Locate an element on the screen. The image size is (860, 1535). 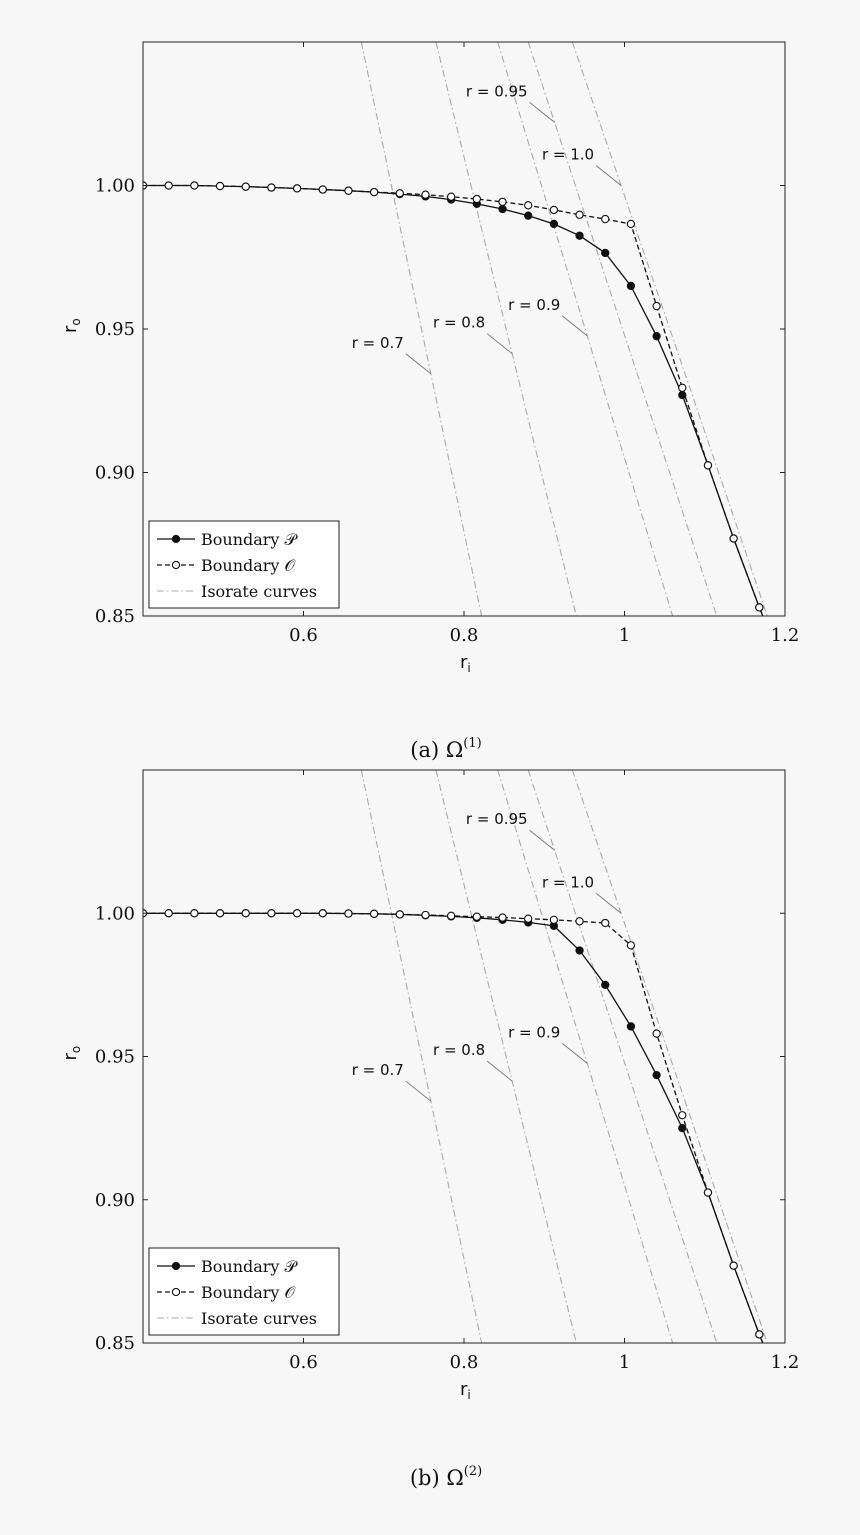
y-tick-label: 0.85 is located at coordinates (115, 616).